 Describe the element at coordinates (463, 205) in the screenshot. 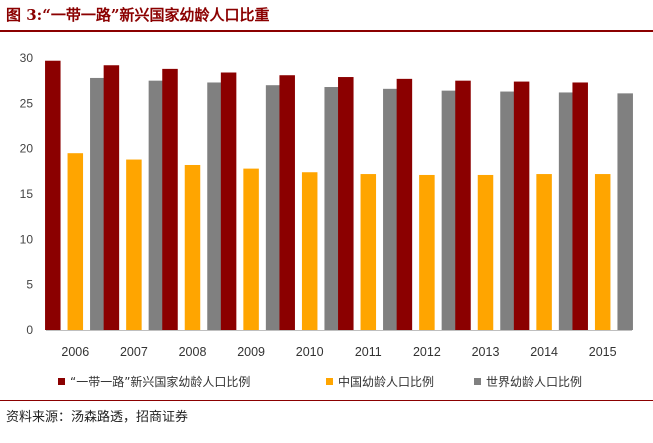

I see `bar-series-1-2013` at that location.